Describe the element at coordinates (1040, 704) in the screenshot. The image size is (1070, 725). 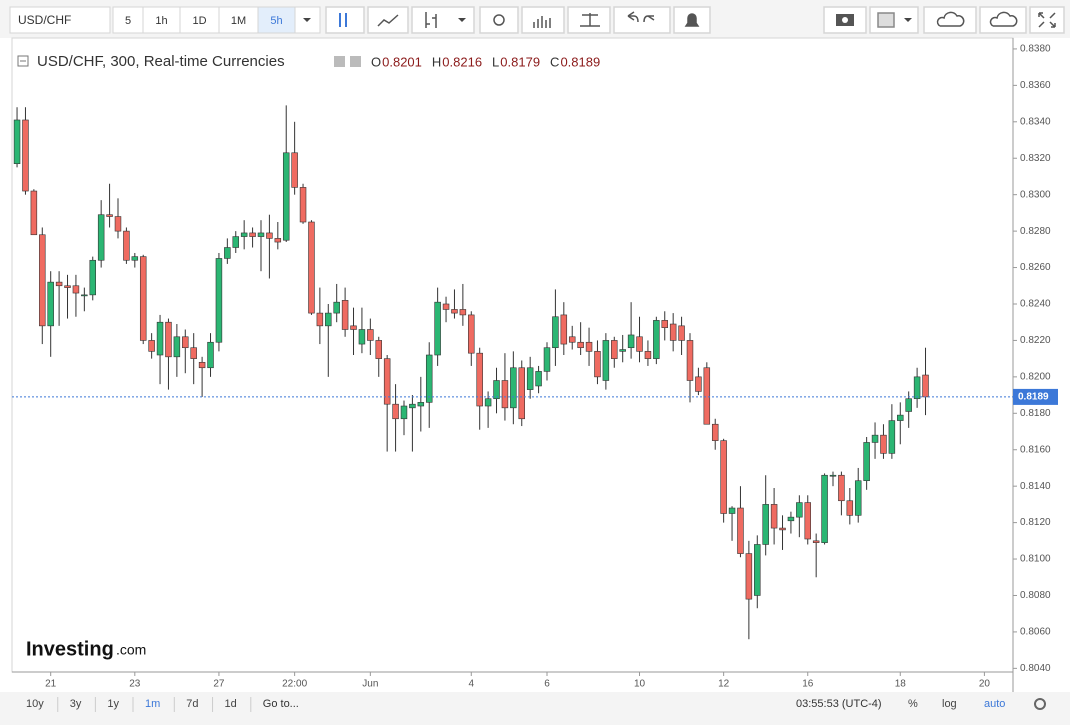
I see `footer-settings` at that location.